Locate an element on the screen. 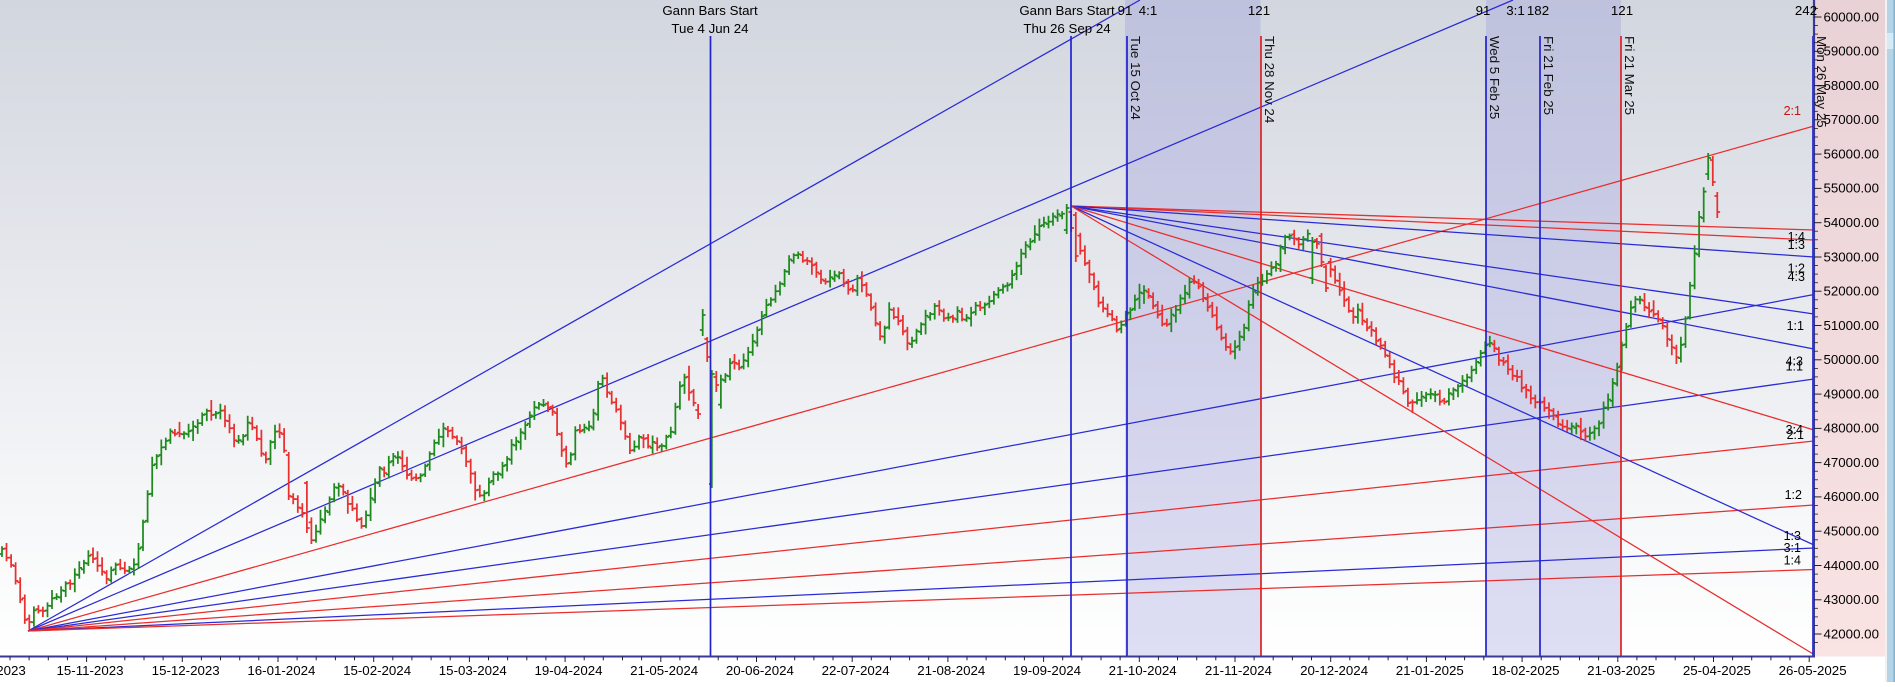  svg-text: 15-02-2024 is located at coordinates (377, 670).